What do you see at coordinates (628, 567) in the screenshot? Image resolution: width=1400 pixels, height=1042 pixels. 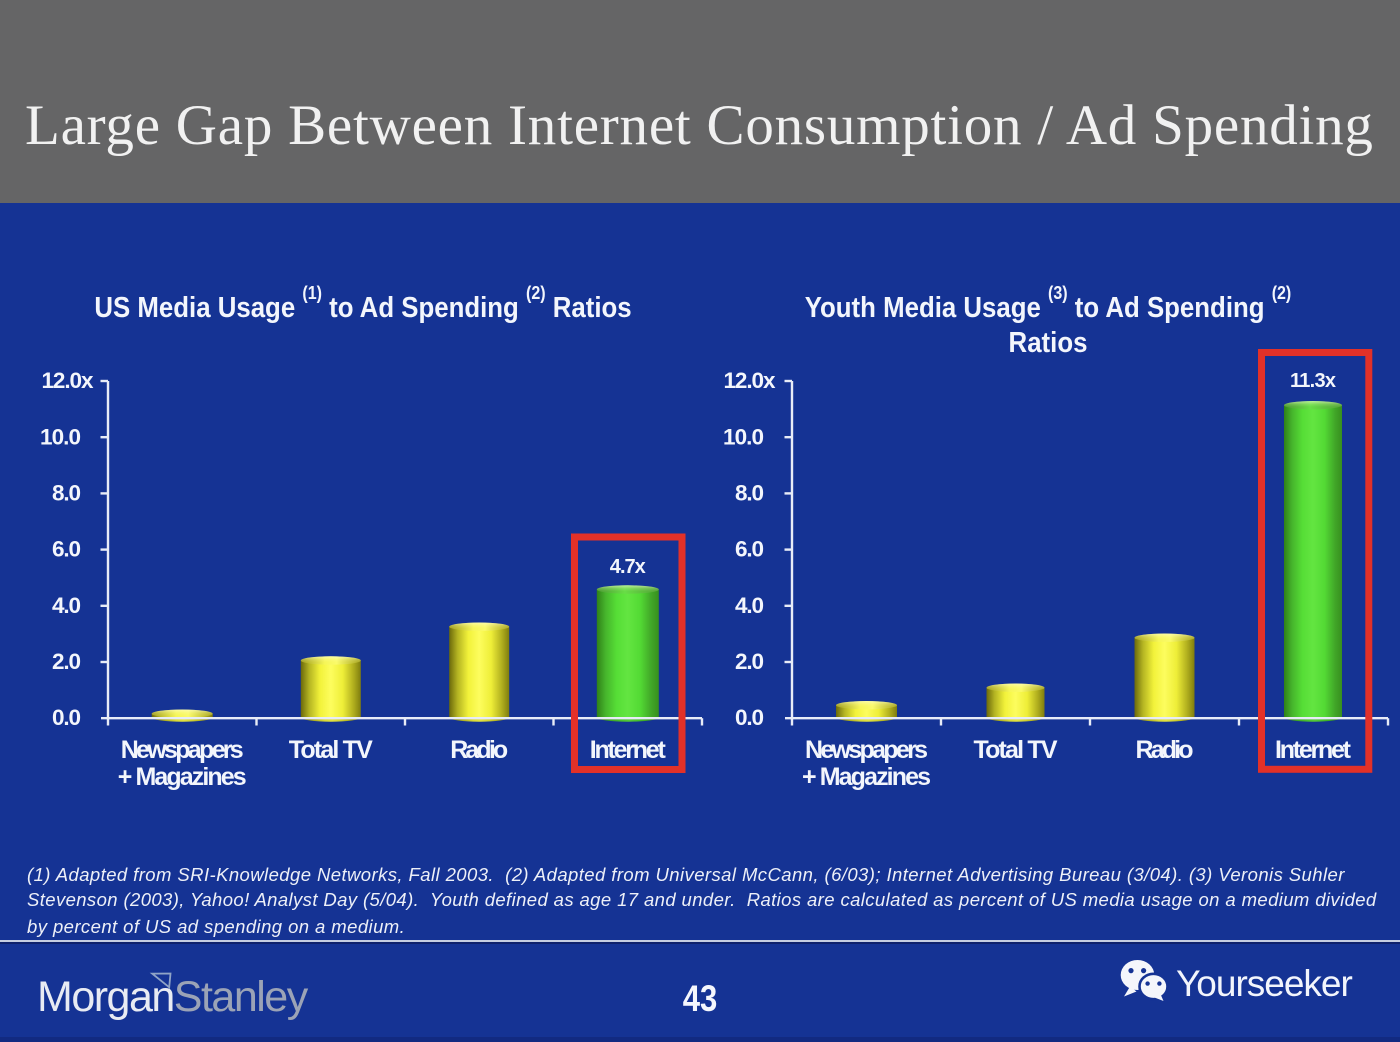 I see `svg-text: 4.7x` at bounding box center [628, 567].